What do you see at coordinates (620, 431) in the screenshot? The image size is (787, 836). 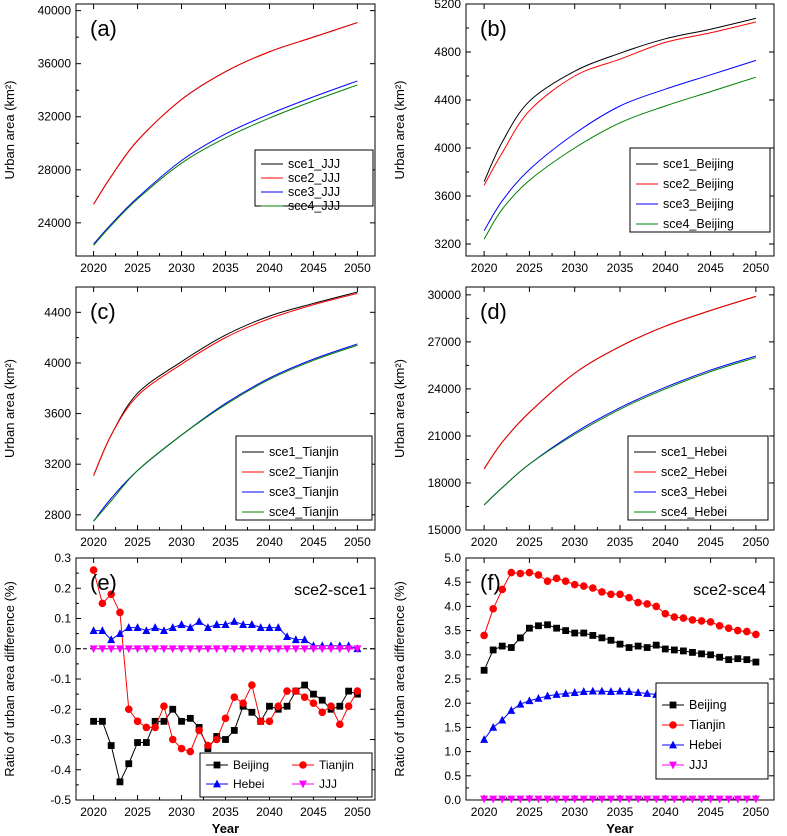 I see `series-sce4-hebei` at bounding box center [620, 431].